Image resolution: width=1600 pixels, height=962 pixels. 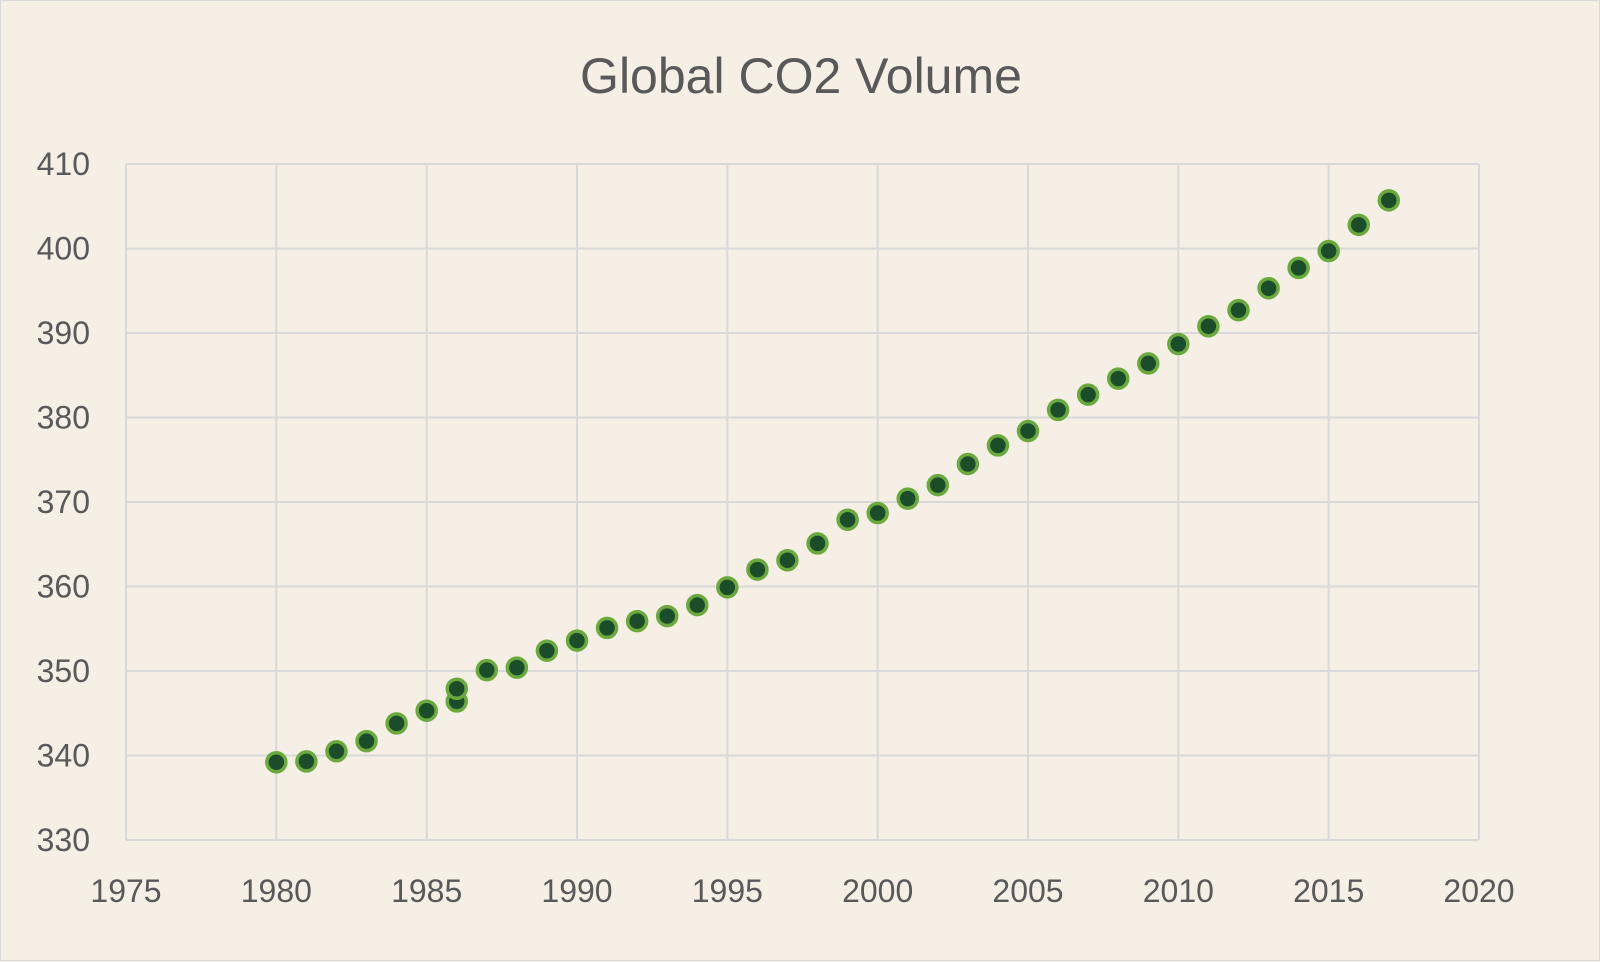 I want to click on y-tick-label: 390, so click(x=63, y=333).